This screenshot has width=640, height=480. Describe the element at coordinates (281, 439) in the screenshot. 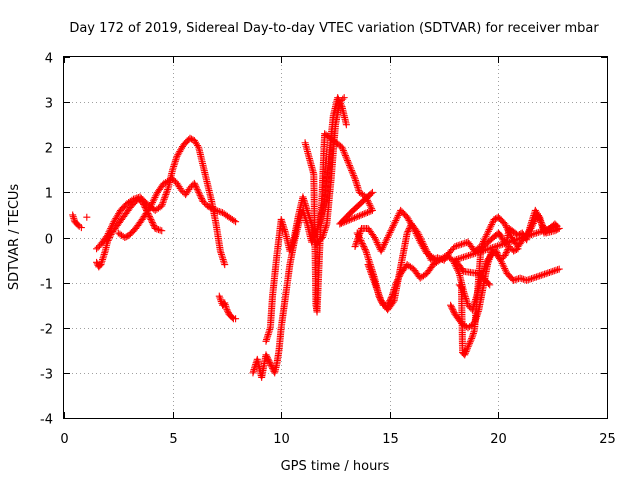

I see `x-tick-label: 10` at that location.